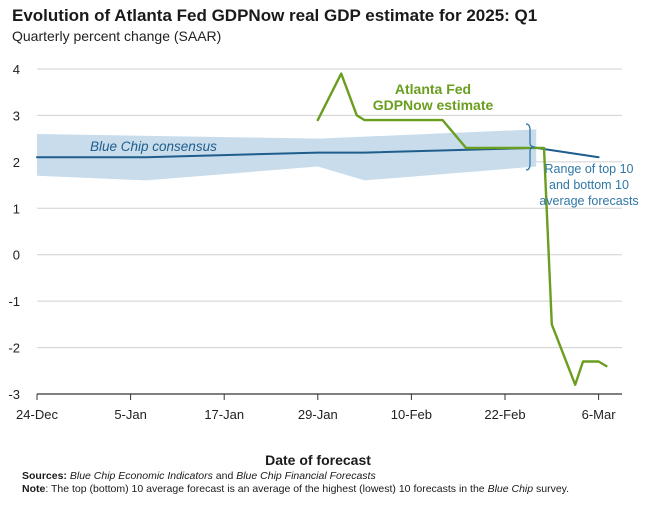  Describe the element at coordinates (14, 348) in the screenshot. I see `y-tick-label: -2` at that location.